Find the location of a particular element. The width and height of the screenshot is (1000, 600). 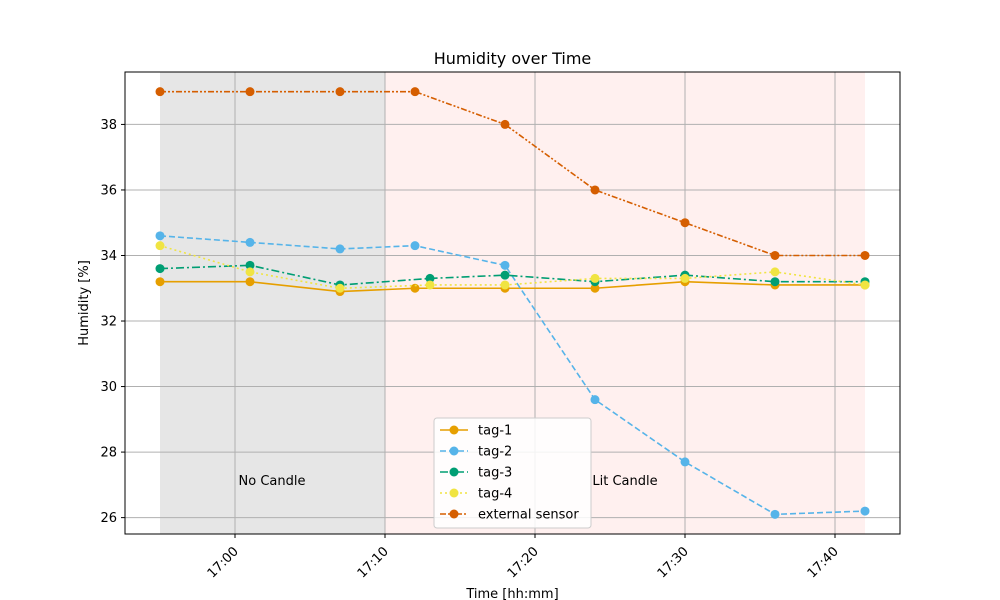

y-axis-title: Humidity [%] is located at coordinates (84, 303).